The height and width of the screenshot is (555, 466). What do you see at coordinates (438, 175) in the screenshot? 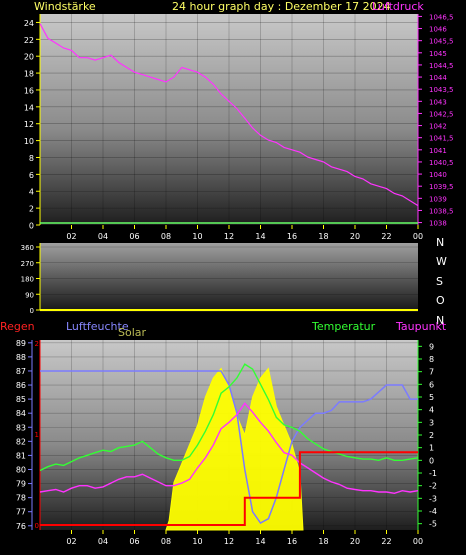
I see `right-tick-label: 1040` at bounding box center [438, 175].